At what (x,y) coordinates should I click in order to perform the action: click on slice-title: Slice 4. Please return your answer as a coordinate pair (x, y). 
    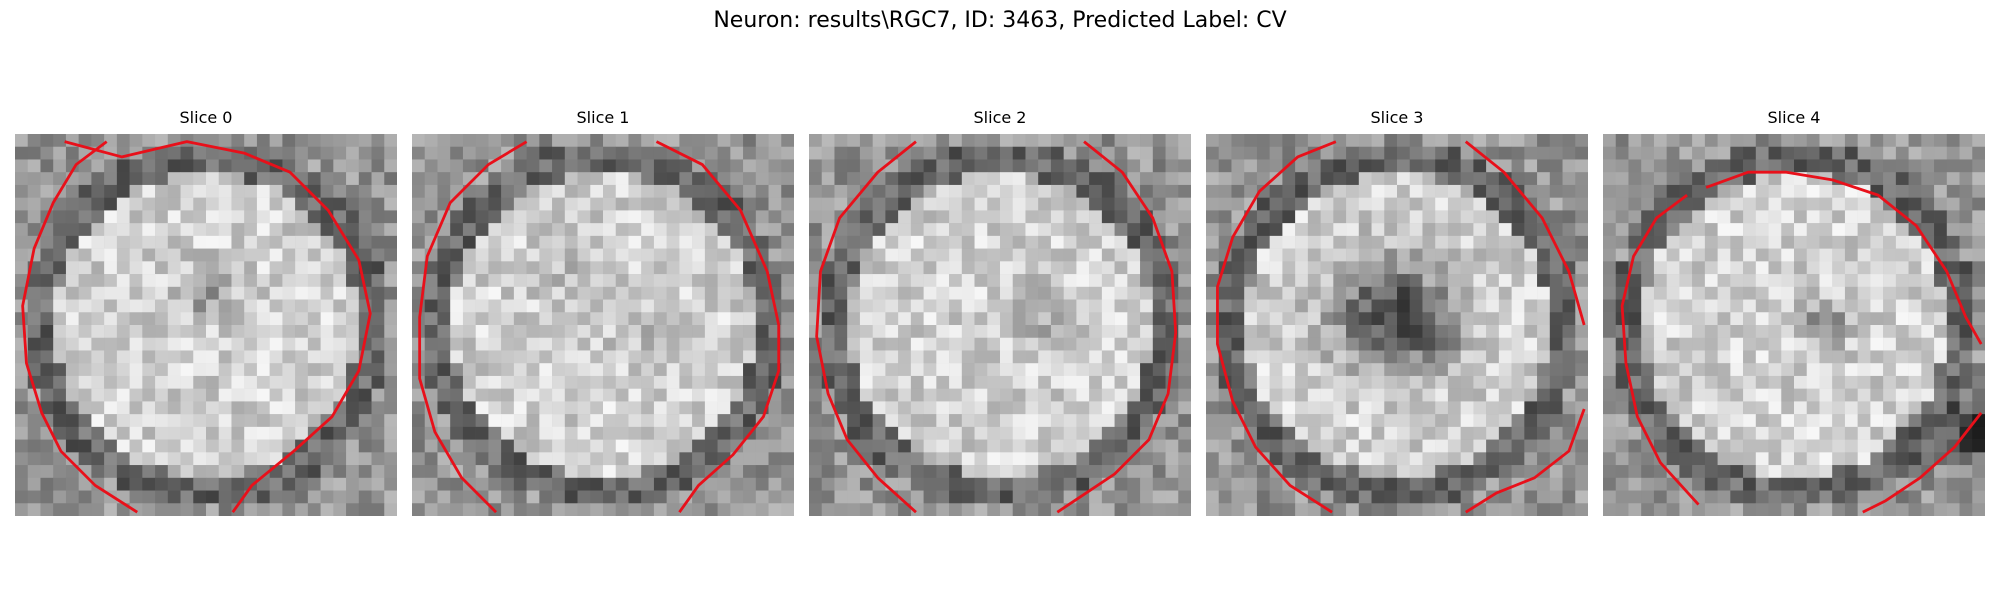
    Looking at the image, I should click on (1794, 117).